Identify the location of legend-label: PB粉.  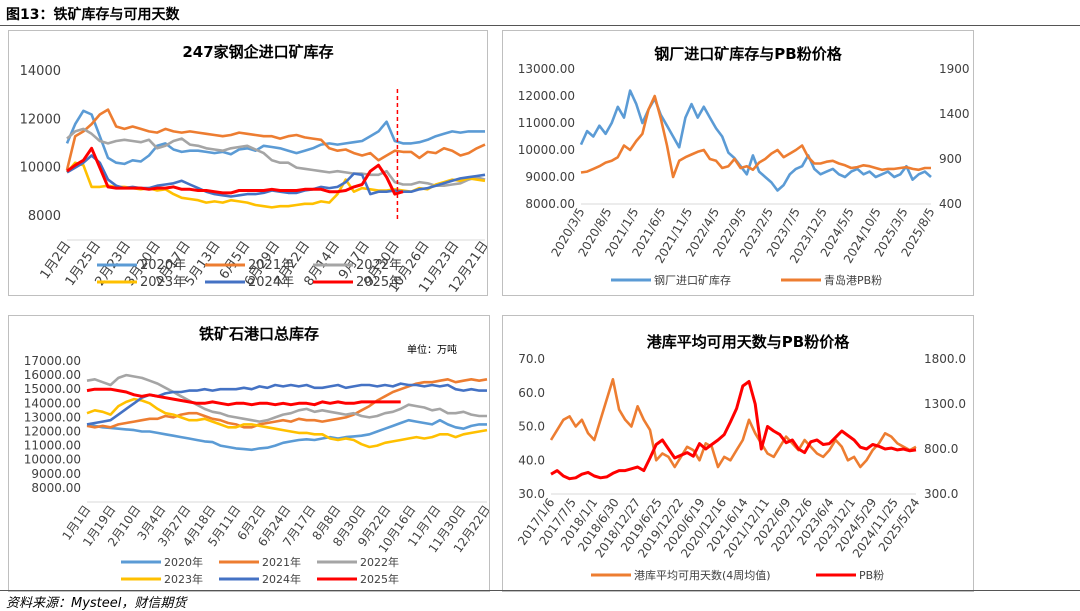
(871, 575).